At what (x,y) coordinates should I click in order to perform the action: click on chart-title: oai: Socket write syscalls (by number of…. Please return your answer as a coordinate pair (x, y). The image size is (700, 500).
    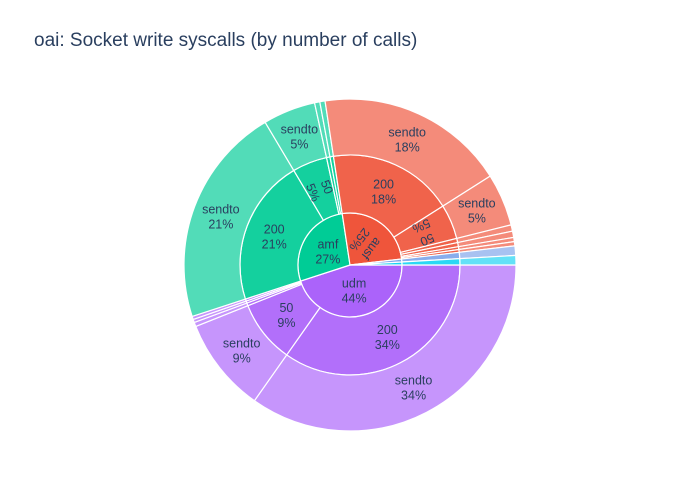
    Looking at the image, I should click on (226, 40).